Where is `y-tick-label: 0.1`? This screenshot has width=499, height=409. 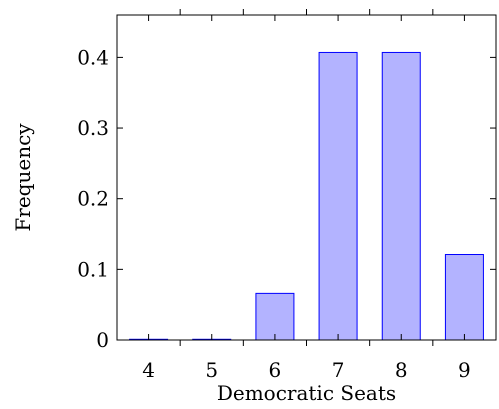
y-tick-label: 0.1 is located at coordinates (93, 269).